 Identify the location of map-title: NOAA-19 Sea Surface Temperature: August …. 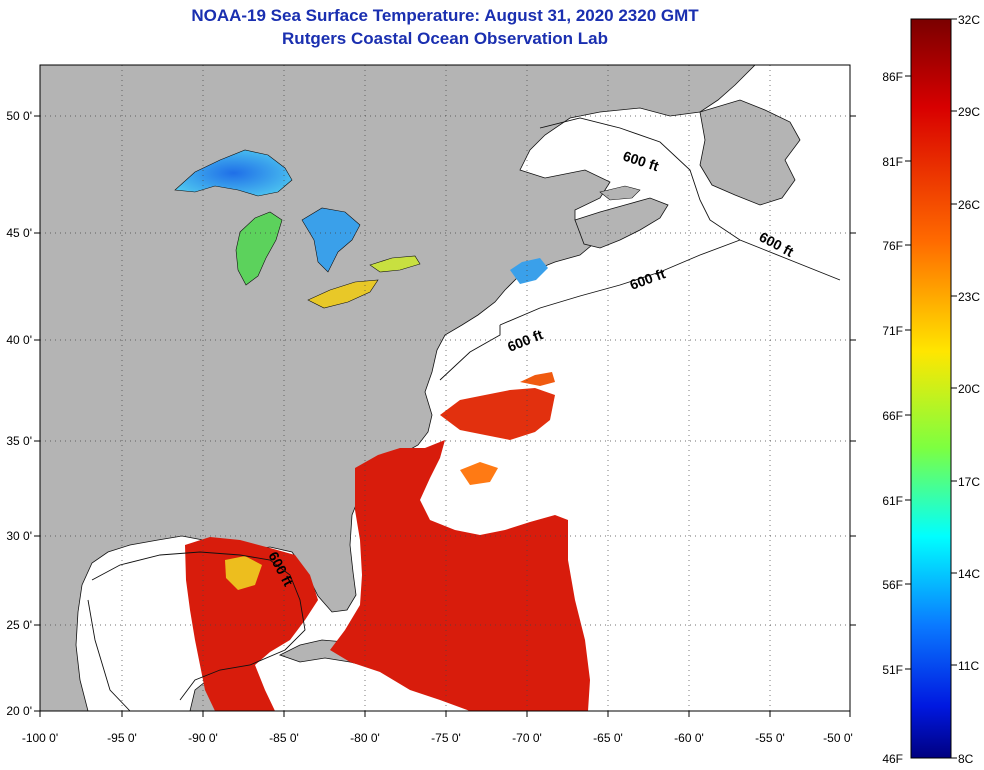
(445, 15).